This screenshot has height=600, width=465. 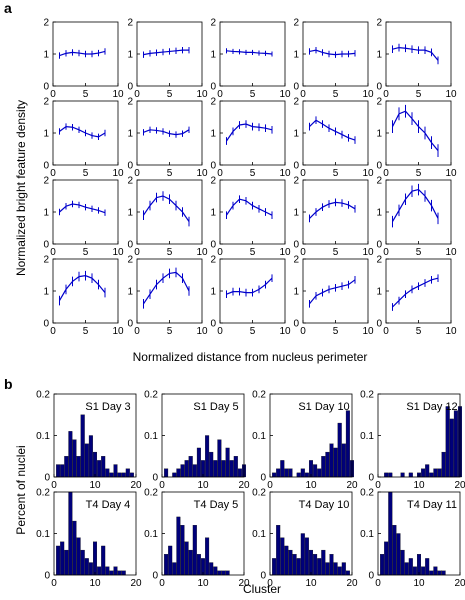 I want to click on subplot-a-3: 0 1 2 0 5 10, so click(x=250, y=59).